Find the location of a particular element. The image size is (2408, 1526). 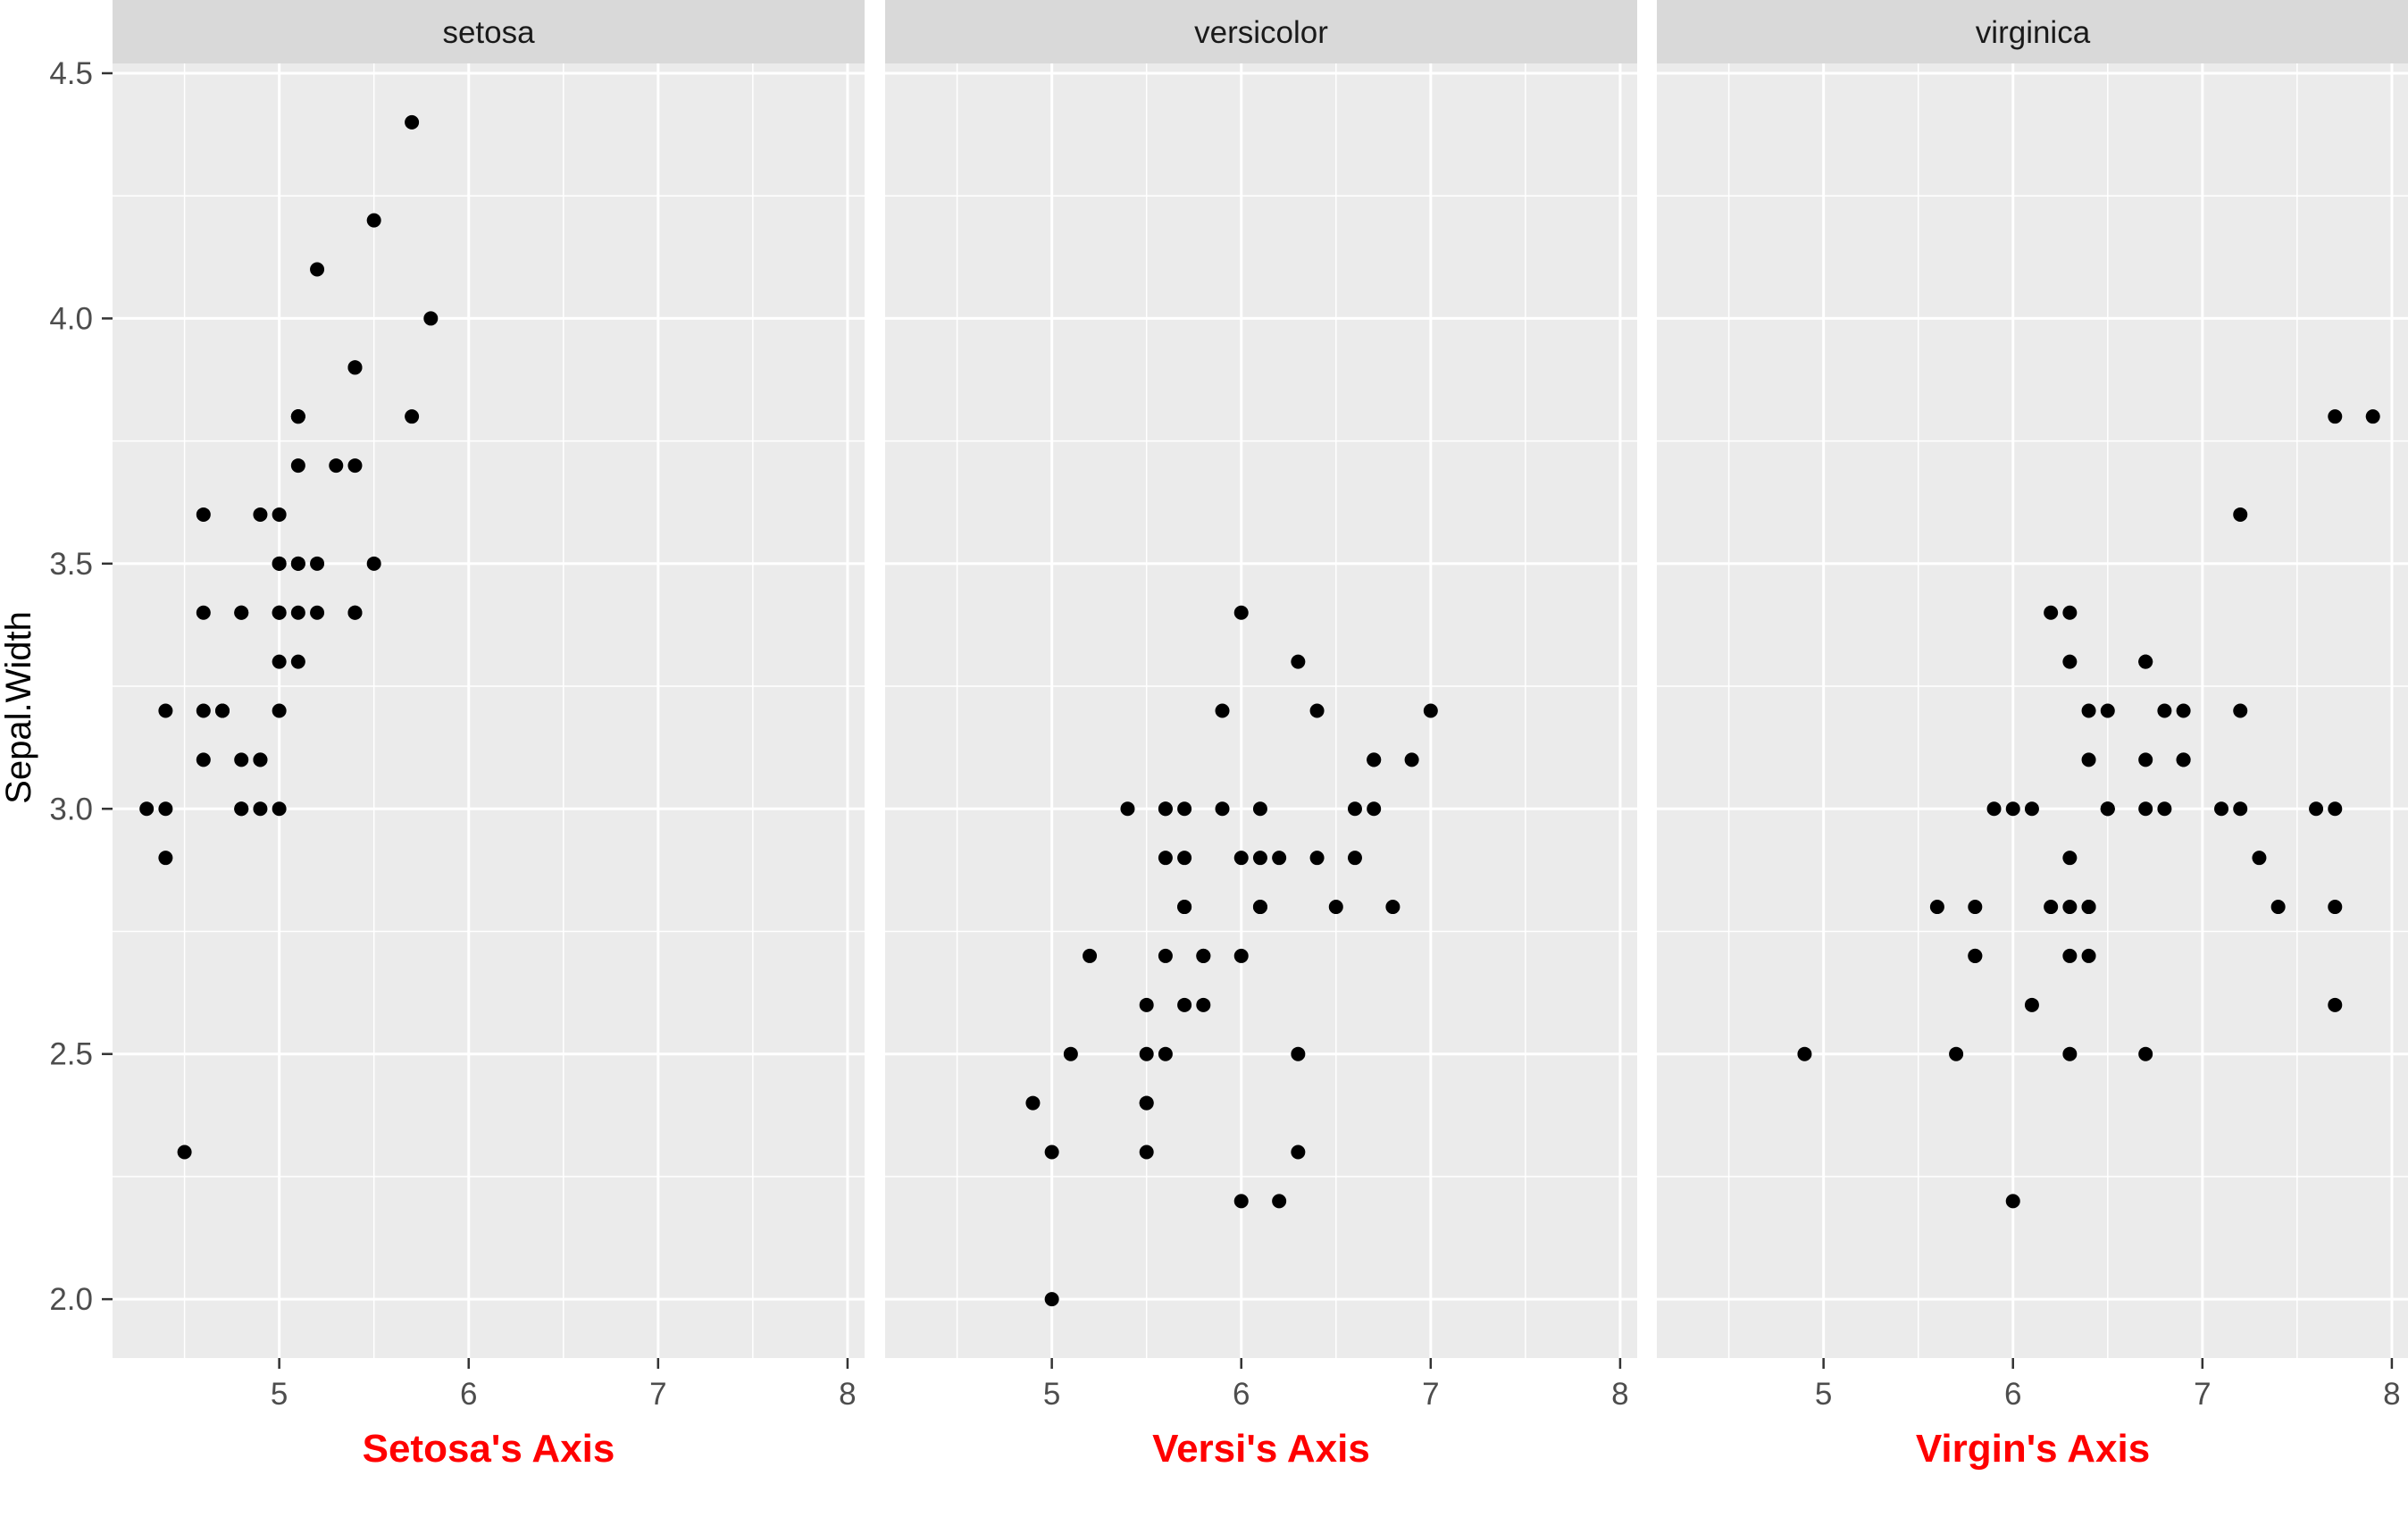

x-tick-label: 8 is located at coordinates (847, 1394).